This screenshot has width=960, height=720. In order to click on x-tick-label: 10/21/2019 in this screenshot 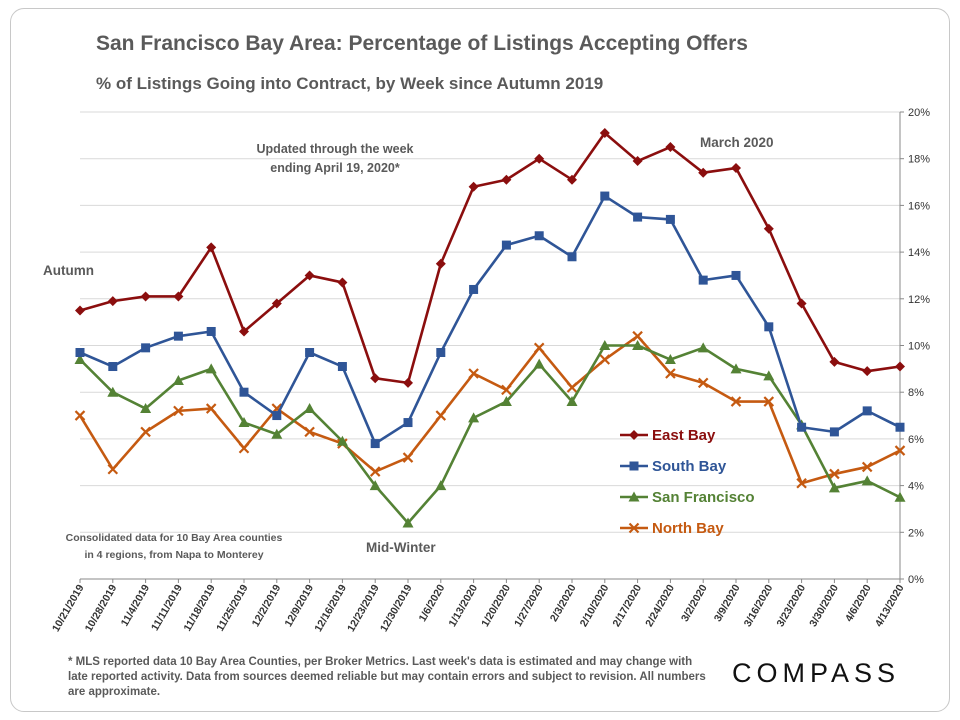, I will do `click(68, 608)`.